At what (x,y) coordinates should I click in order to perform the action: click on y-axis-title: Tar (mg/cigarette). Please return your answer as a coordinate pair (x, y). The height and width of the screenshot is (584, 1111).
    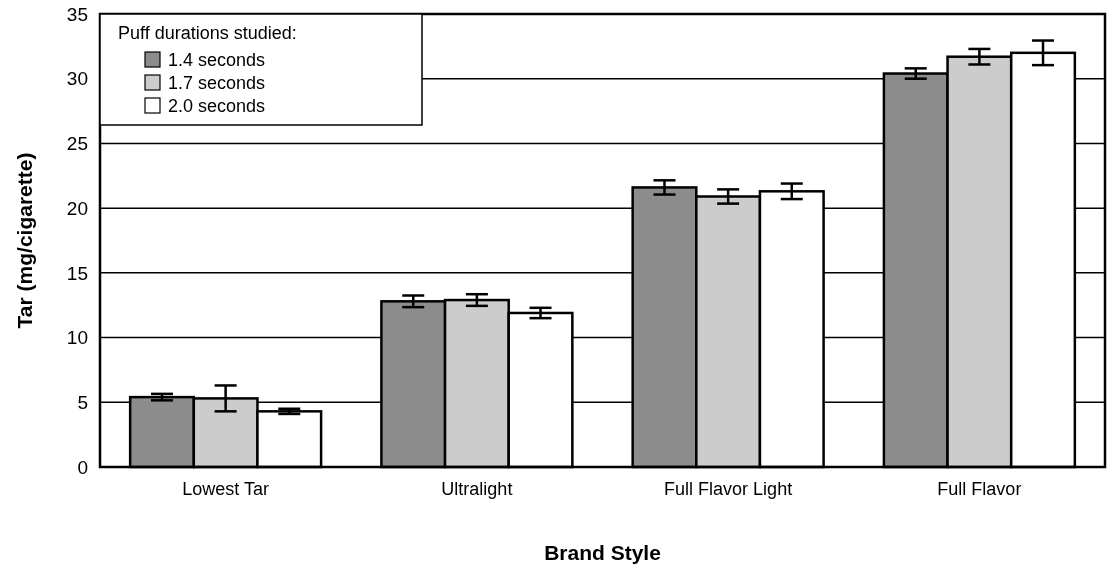
    Looking at the image, I should click on (24, 240).